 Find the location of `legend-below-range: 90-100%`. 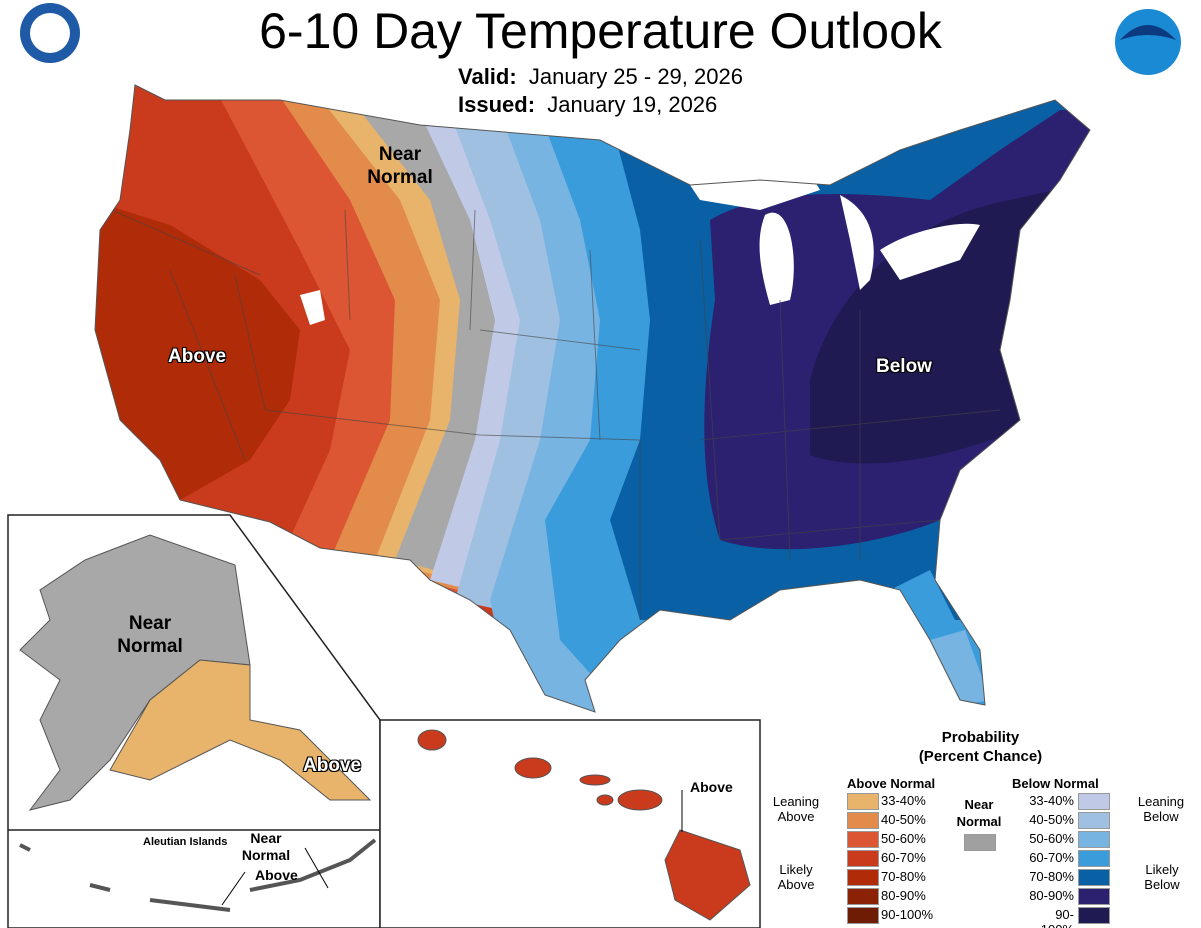

legend-below-range: 90-100% is located at coordinates (1057, 917).